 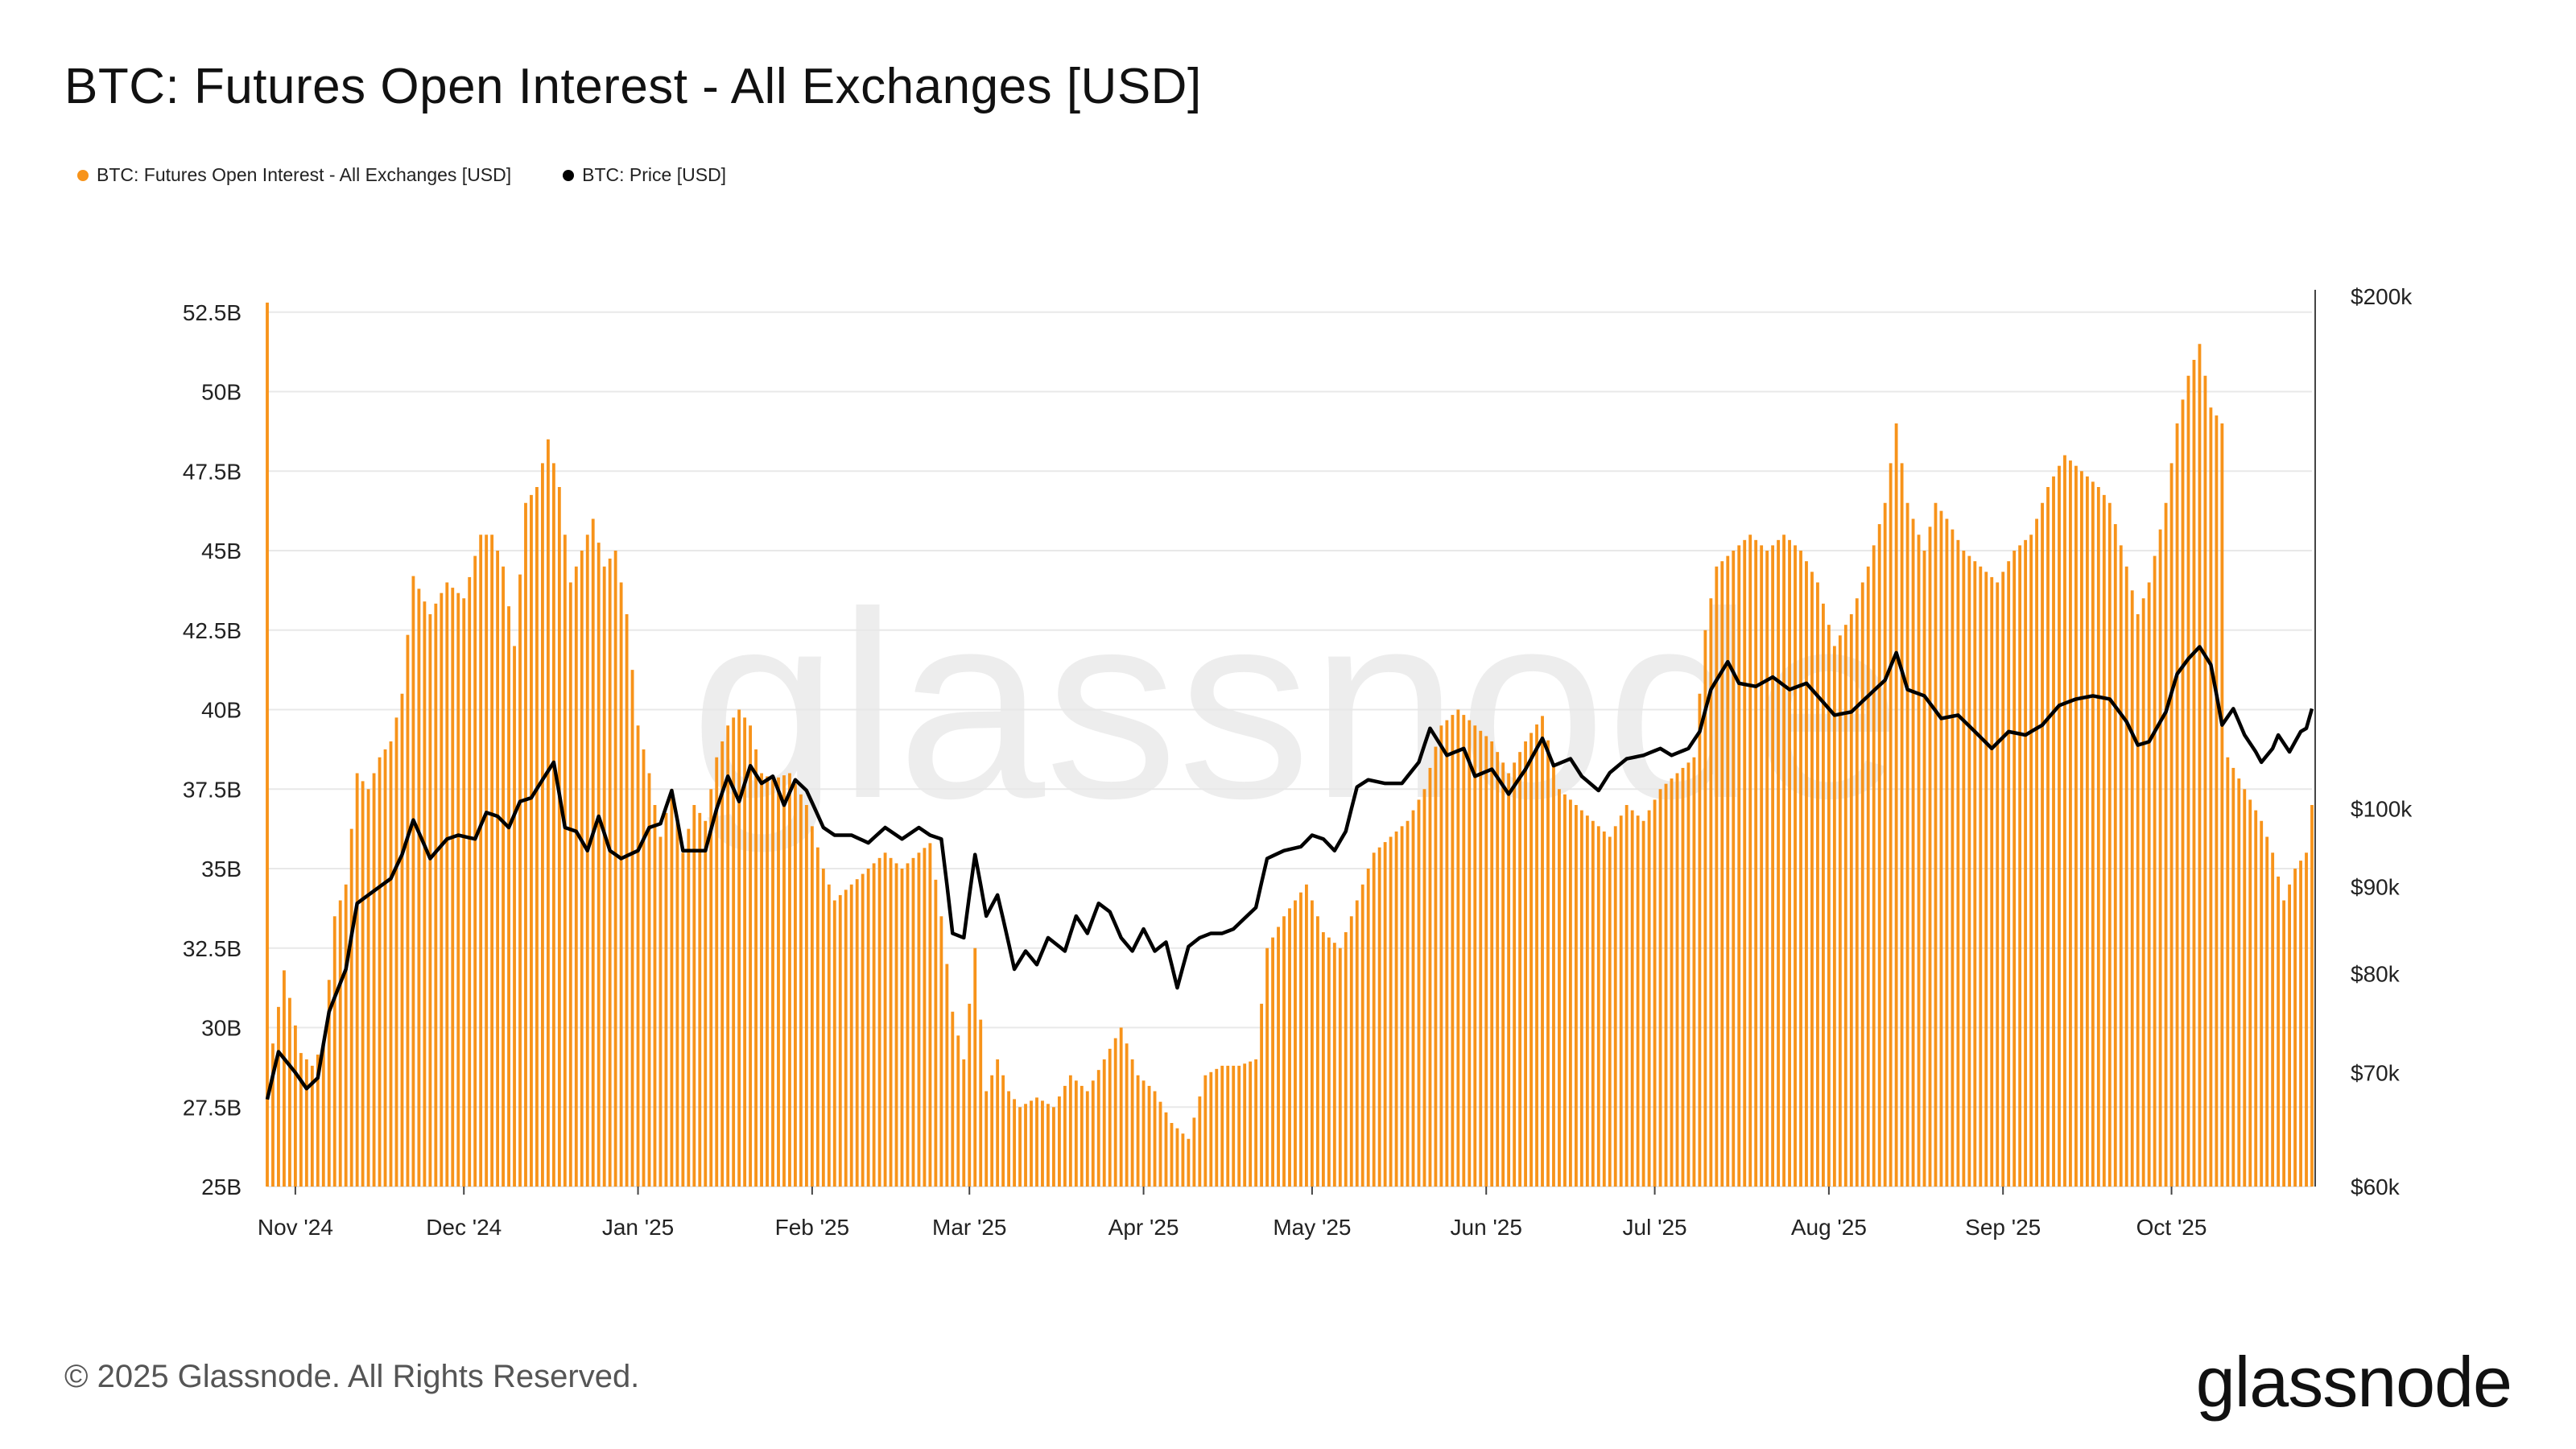 I want to click on right-tick-label: $200k, so click(x=2382, y=296).